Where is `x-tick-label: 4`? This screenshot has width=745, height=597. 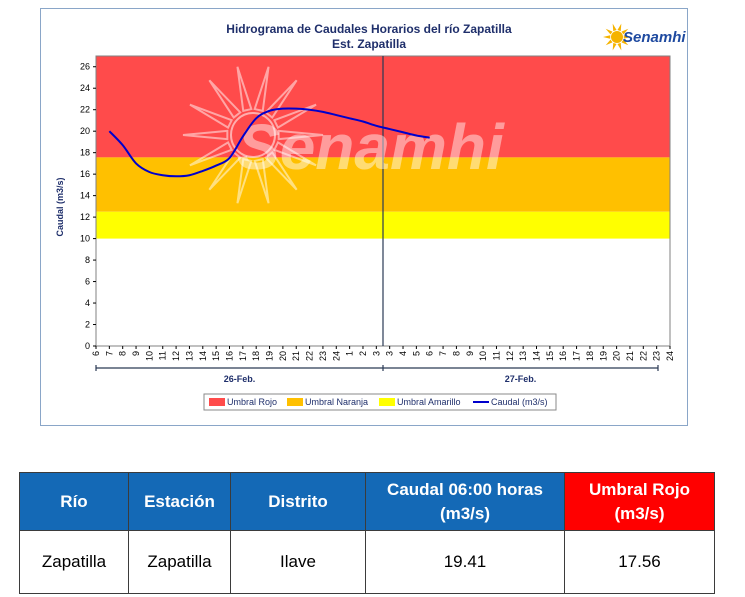 x-tick-label: 4 is located at coordinates (403, 353).